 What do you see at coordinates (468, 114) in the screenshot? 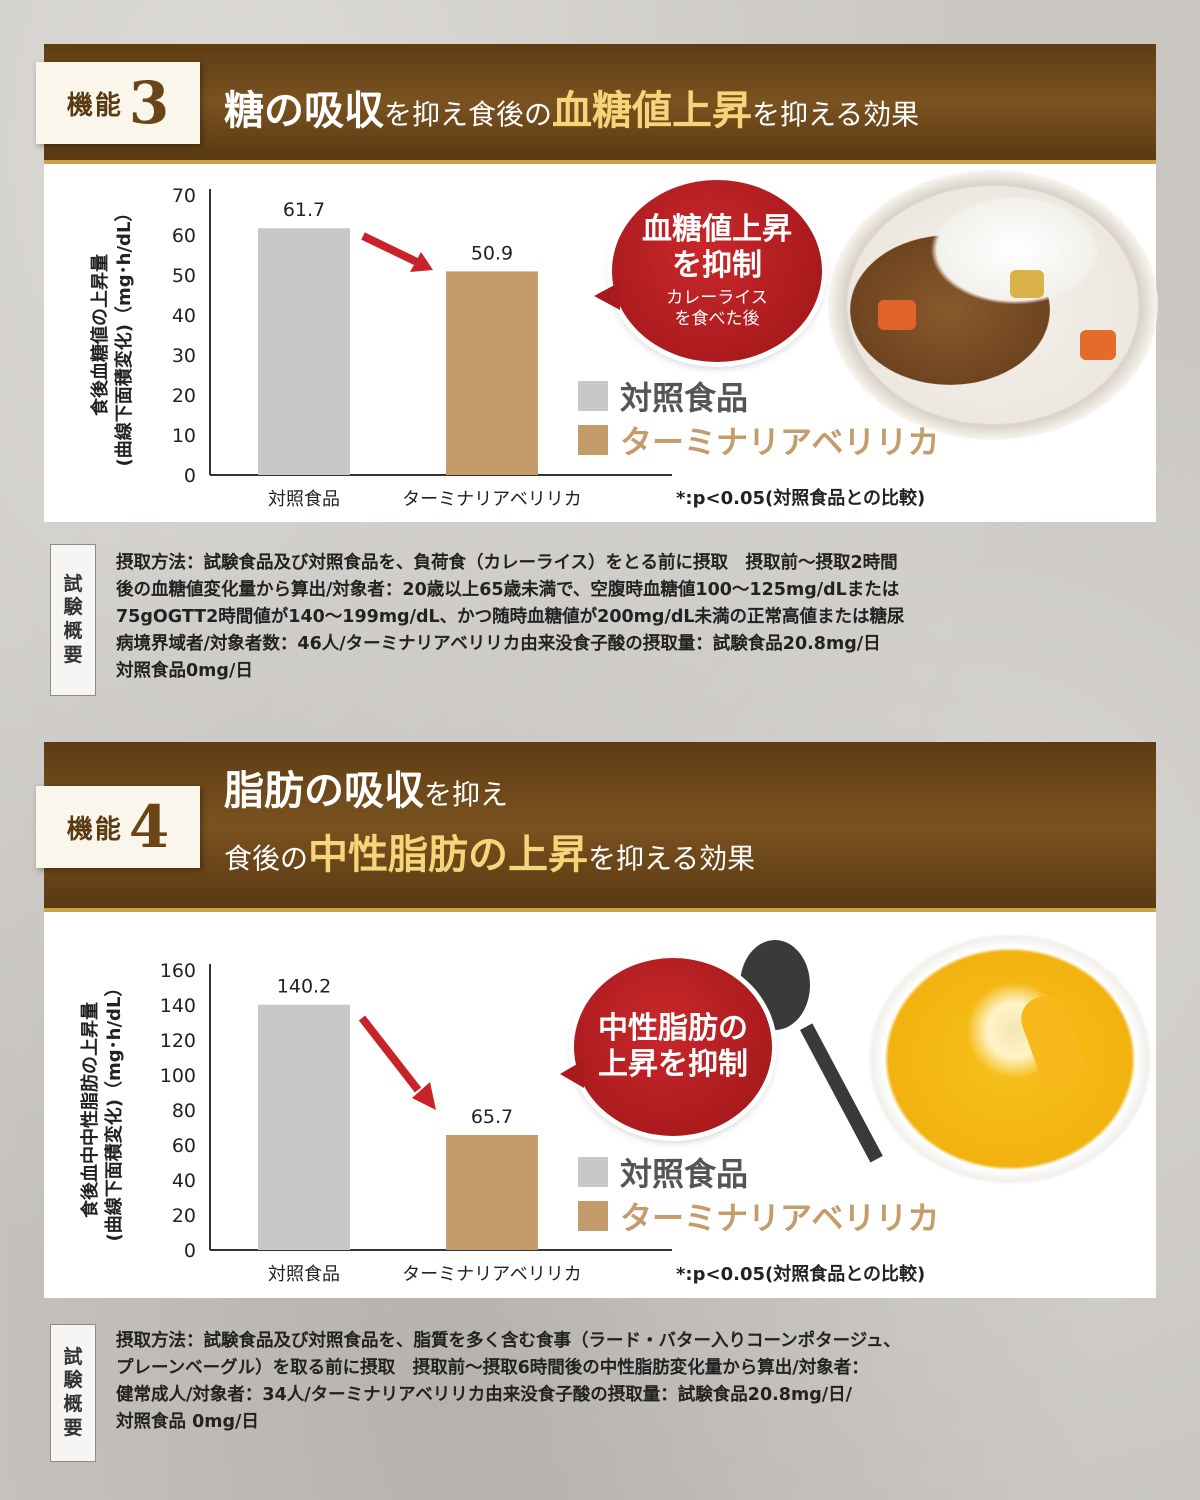
I see `headline-part: を抑え食後の` at bounding box center [468, 114].